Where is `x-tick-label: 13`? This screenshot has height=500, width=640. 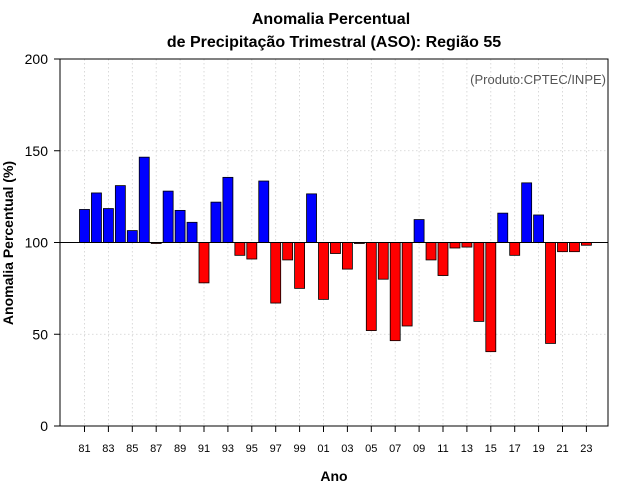
x-tick-label: 13 is located at coordinates (467, 449).